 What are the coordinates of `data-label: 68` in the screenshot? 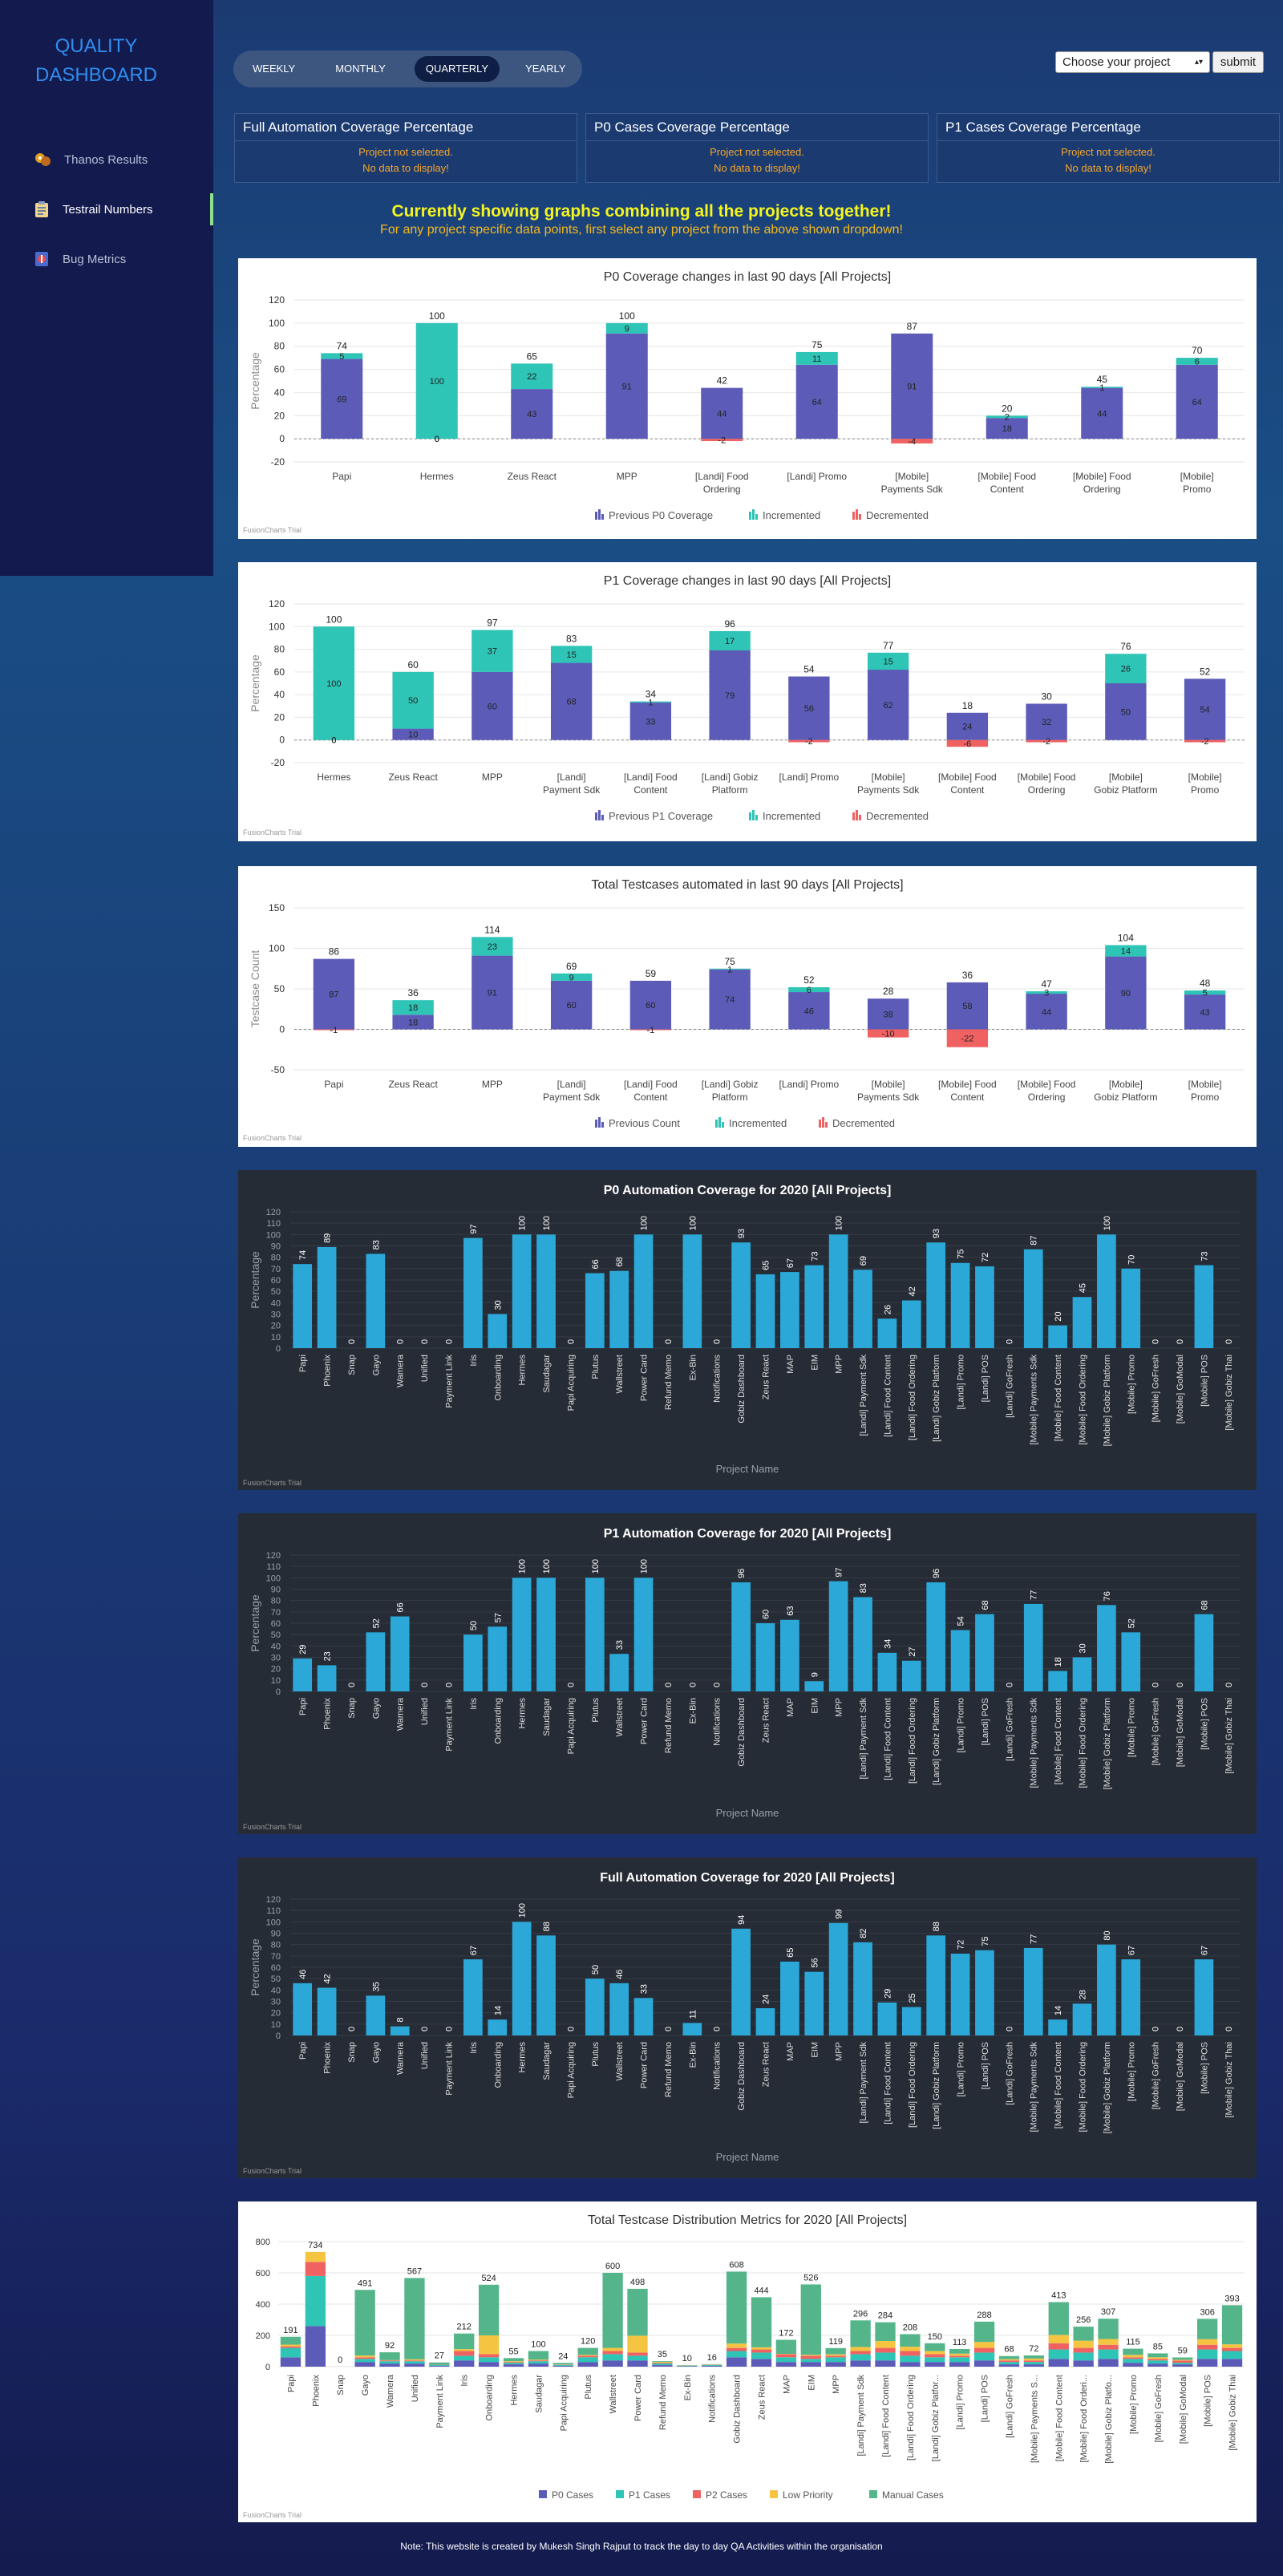 It's located at (620, 1261).